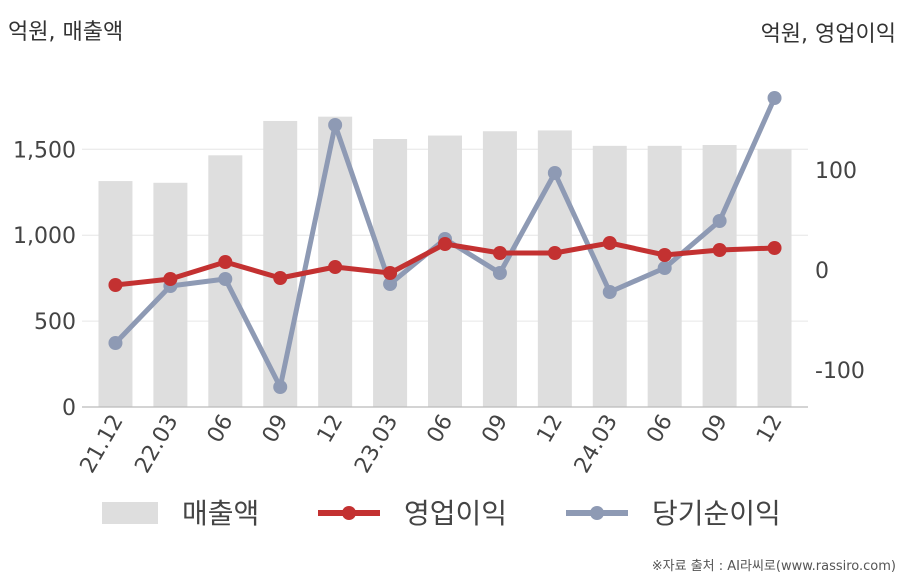  I want to click on left-tick-label: 0, so click(69, 408).